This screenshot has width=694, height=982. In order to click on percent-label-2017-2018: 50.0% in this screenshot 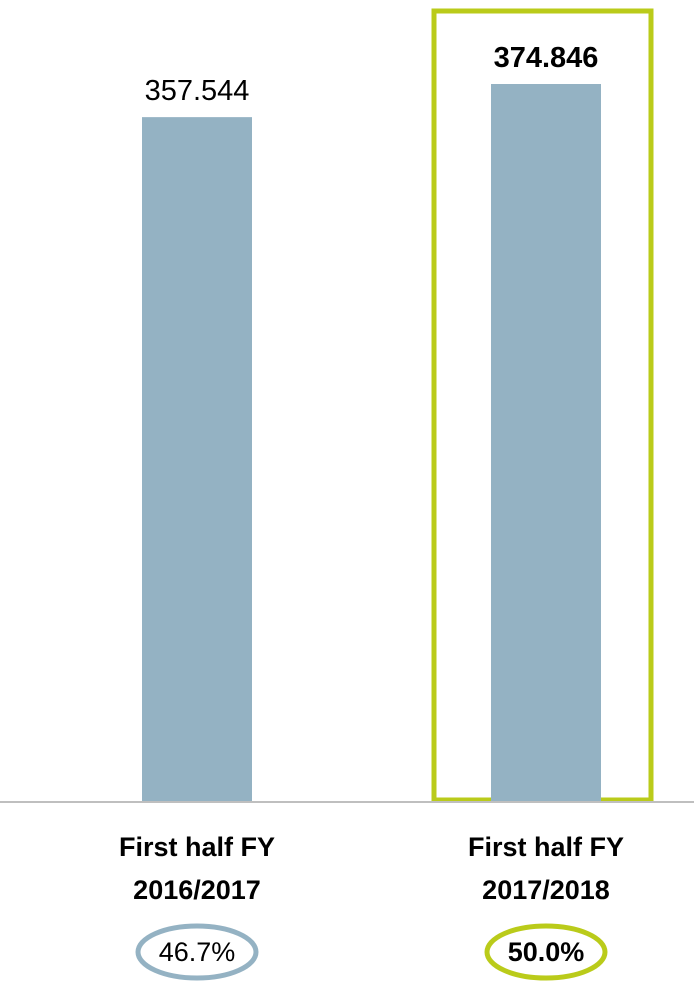, I will do `click(546, 952)`.